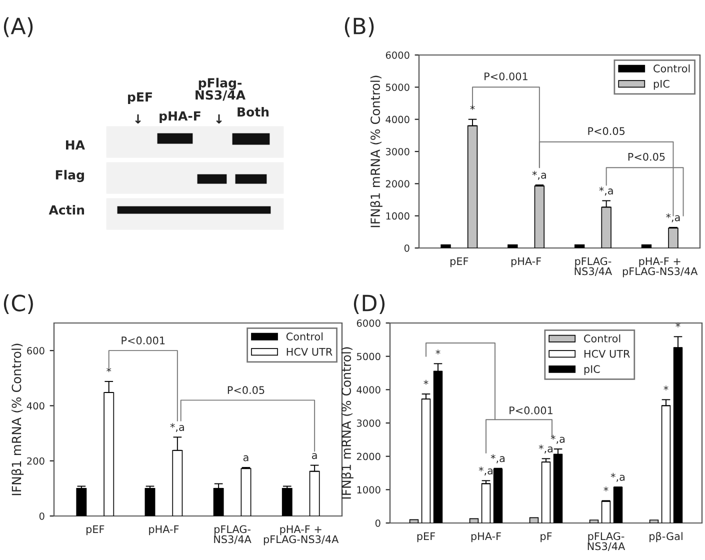  Describe the element at coordinates (75, 145) in the screenshot. I see `text: HA` at that location.